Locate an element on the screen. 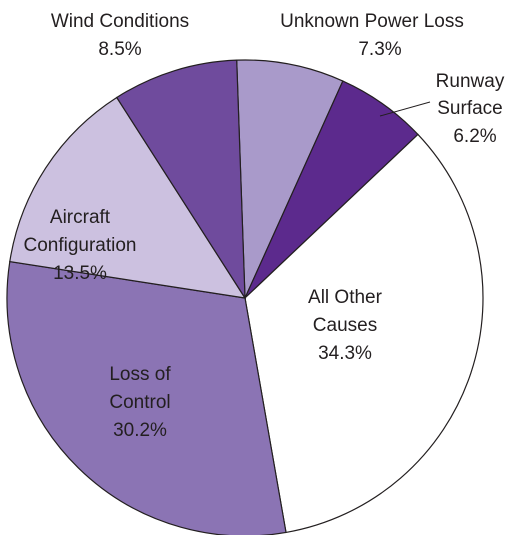 The height and width of the screenshot is (535, 522). value-label: 13.5% is located at coordinates (80, 273).